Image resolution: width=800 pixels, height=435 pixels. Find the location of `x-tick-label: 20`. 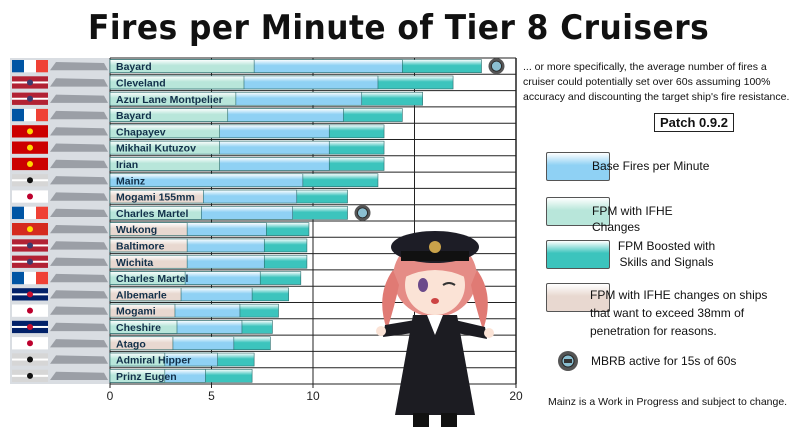

x-tick-label: 20 is located at coordinates (516, 396).